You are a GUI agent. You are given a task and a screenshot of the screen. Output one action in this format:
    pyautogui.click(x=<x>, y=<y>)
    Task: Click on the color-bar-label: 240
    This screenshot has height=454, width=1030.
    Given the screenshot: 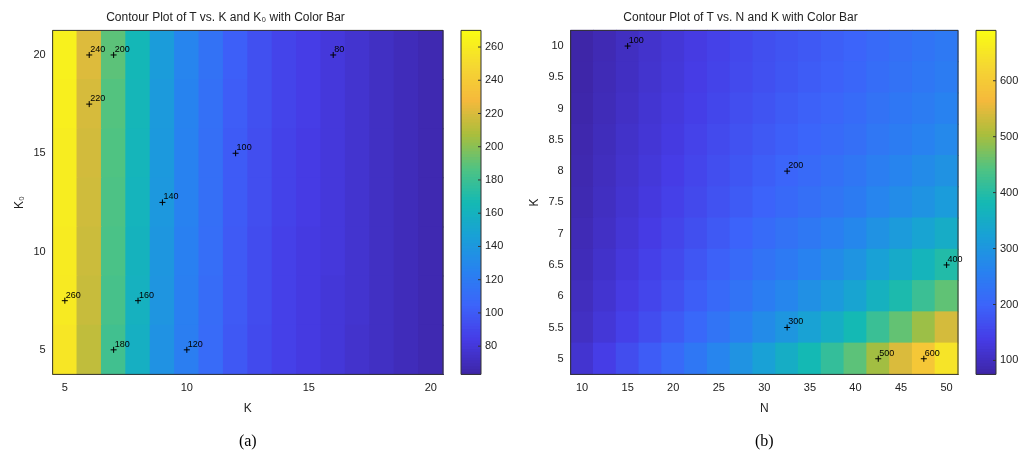 What is the action you would take?
    pyautogui.click(x=494, y=79)
    